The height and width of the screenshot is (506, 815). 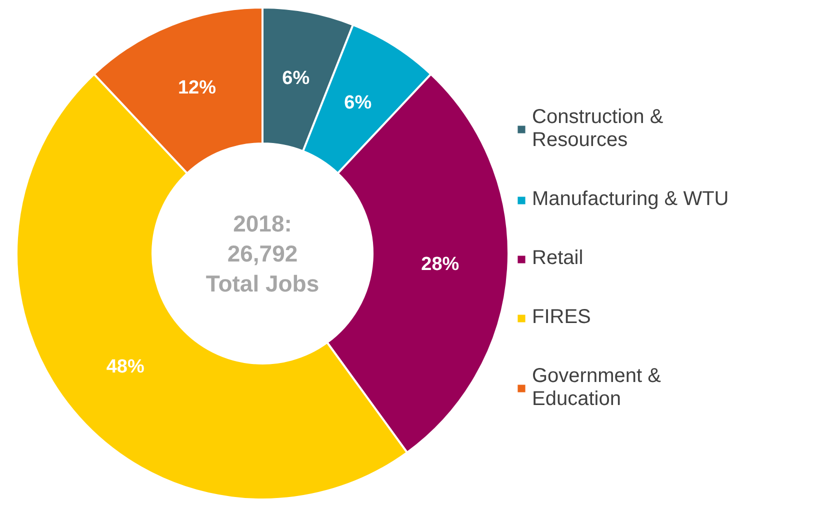 I want to click on legend-label: Government & Education, so click(x=596, y=388).